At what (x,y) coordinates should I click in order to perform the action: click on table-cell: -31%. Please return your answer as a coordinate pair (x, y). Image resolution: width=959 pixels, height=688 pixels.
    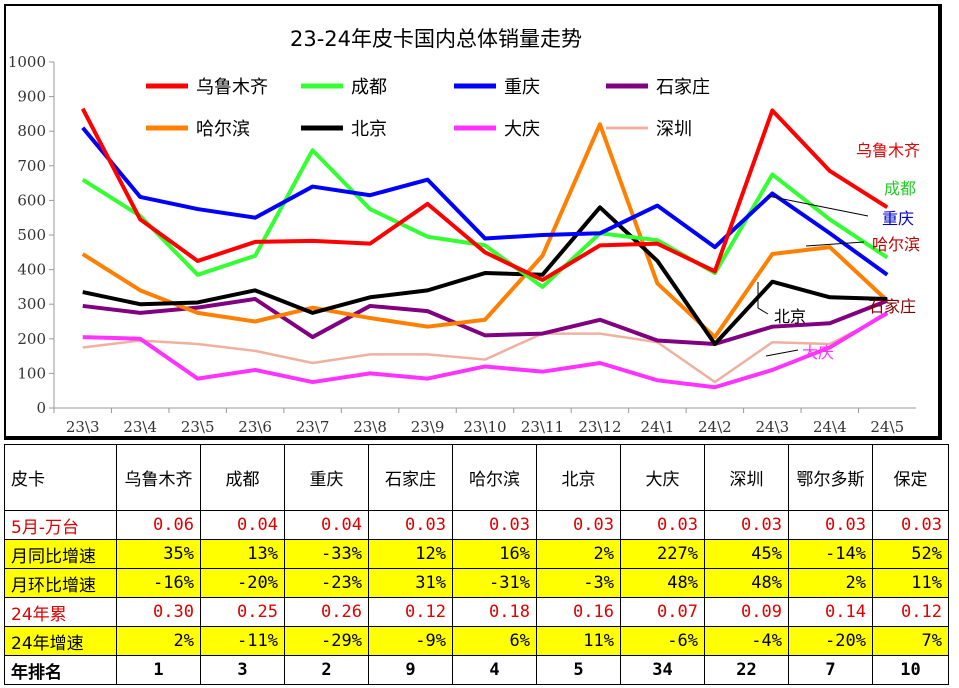
    Looking at the image, I should click on (494, 583).